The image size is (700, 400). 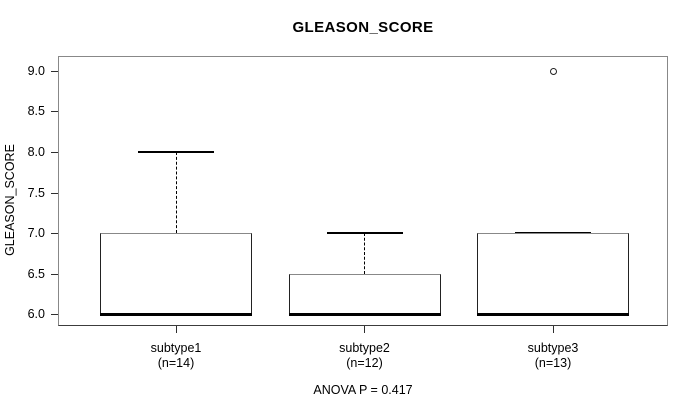 What do you see at coordinates (363, 390) in the screenshot?
I see `anova-annotation: ANOVA P = 0.417` at bounding box center [363, 390].